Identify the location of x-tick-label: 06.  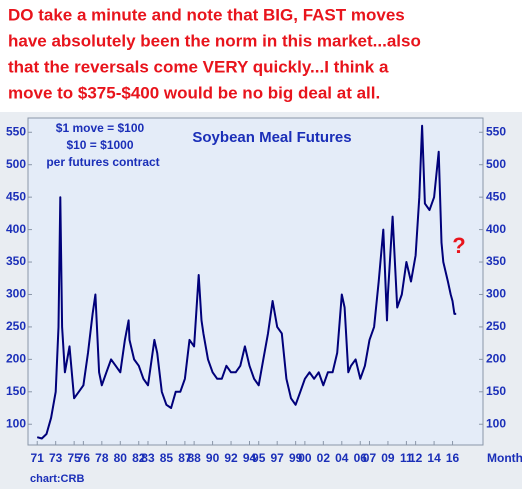
(361, 458).